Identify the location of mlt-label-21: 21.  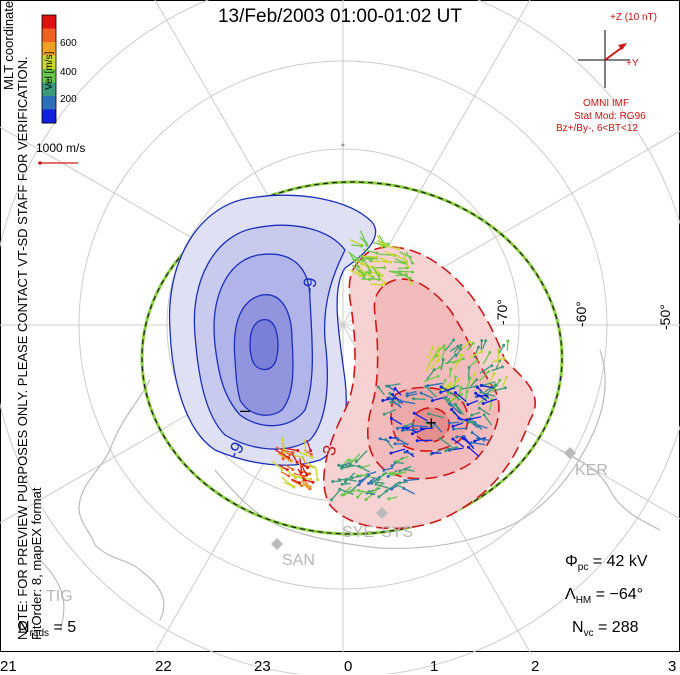
(8, 666).